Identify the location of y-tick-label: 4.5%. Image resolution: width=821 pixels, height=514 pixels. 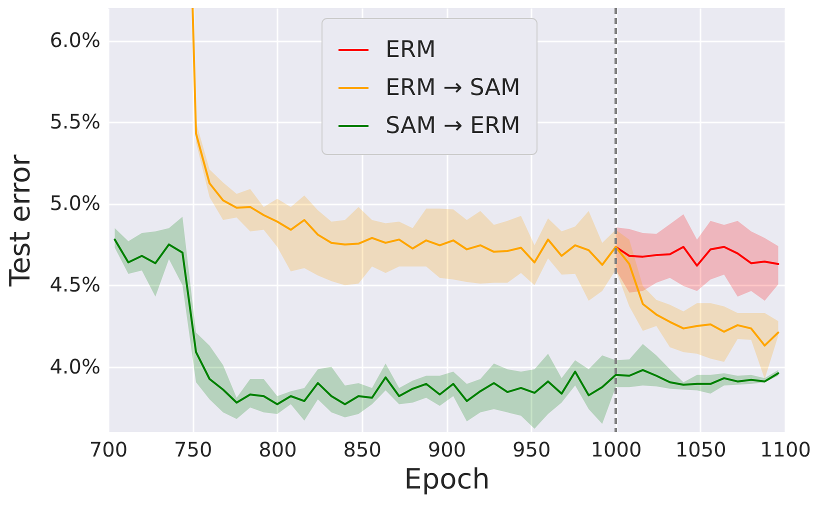
(75, 284).